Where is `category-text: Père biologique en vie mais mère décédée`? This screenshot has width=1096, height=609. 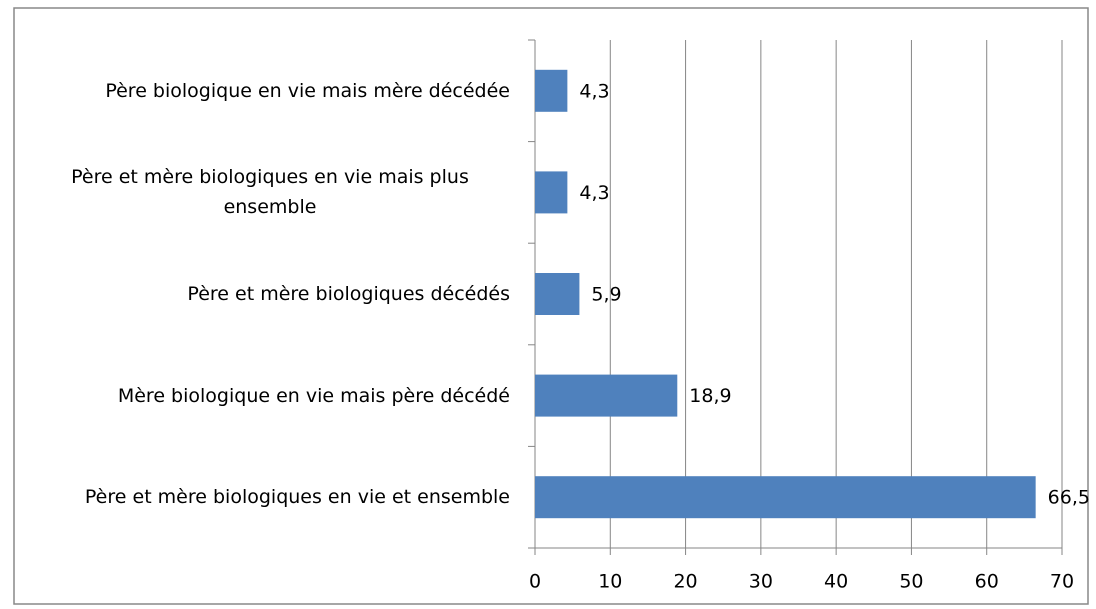
category-text: Père biologique en vie mais mère décédée is located at coordinates (307, 90).